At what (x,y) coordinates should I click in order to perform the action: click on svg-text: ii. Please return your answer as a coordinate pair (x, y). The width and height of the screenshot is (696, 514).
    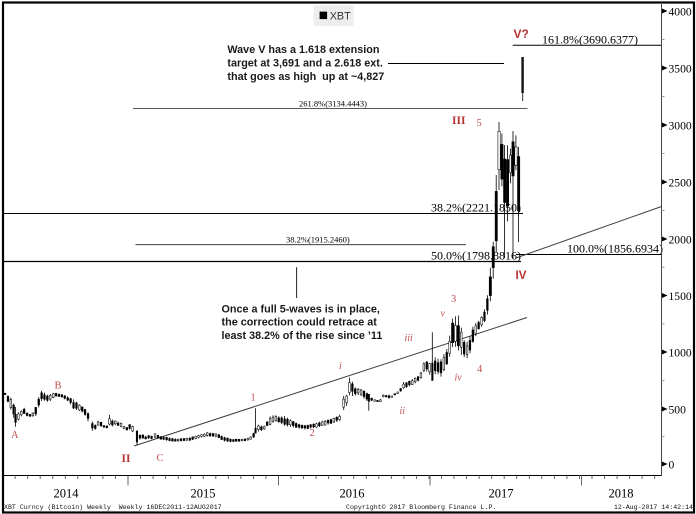
    Looking at the image, I should click on (403, 411).